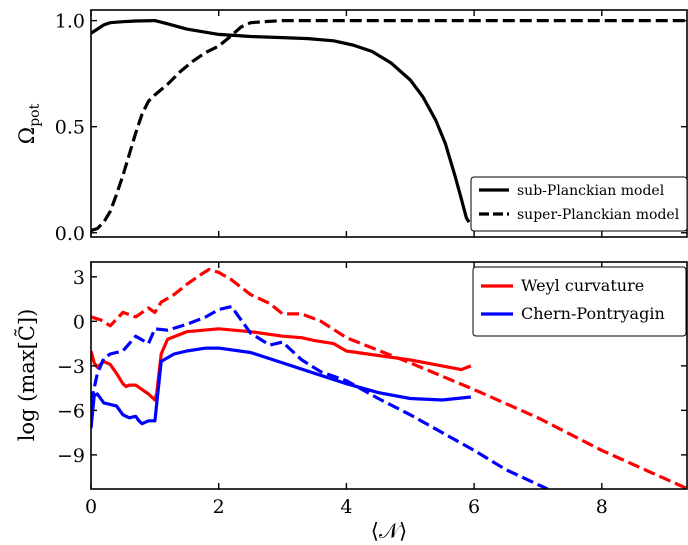 This screenshot has width=688, height=545. What do you see at coordinates (591, 191) in the screenshot?
I see `top-legend-label-0: sub-Planckian model` at bounding box center [591, 191].